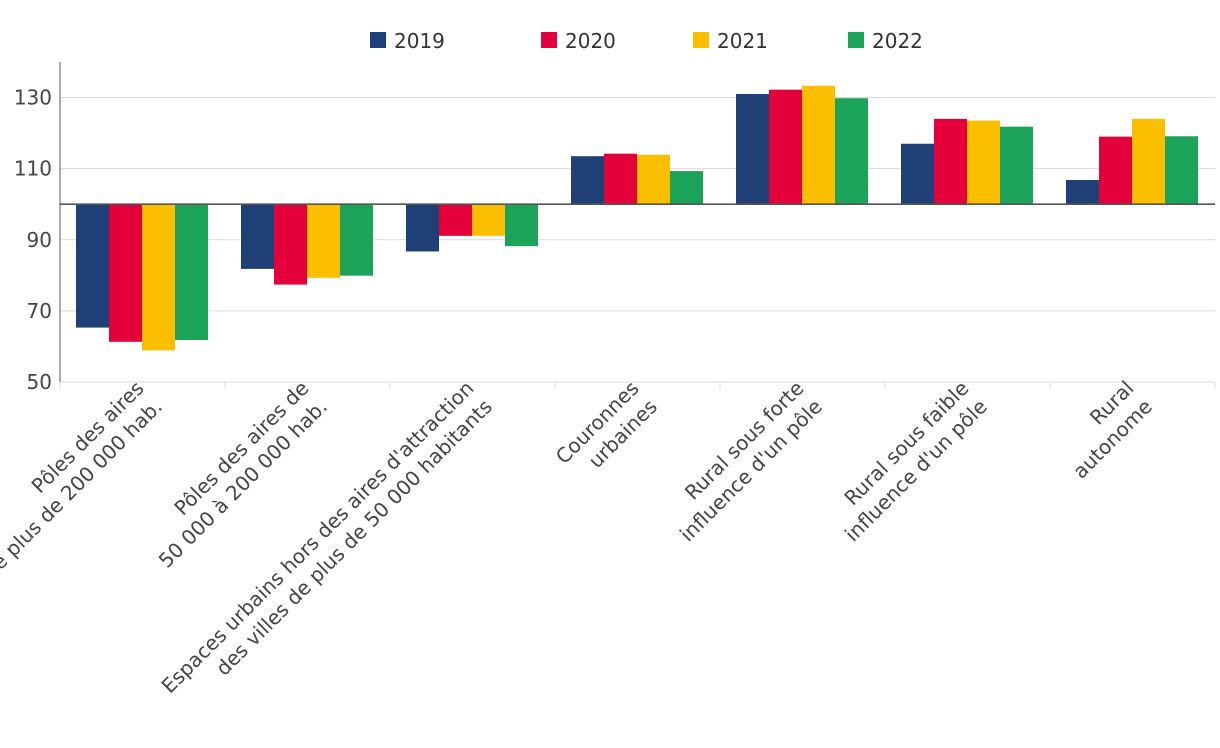 This screenshot has width=1220, height=748. Describe the element at coordinates (378, 40) in the screenshot. I see `legend-swatch-2019` at that location.